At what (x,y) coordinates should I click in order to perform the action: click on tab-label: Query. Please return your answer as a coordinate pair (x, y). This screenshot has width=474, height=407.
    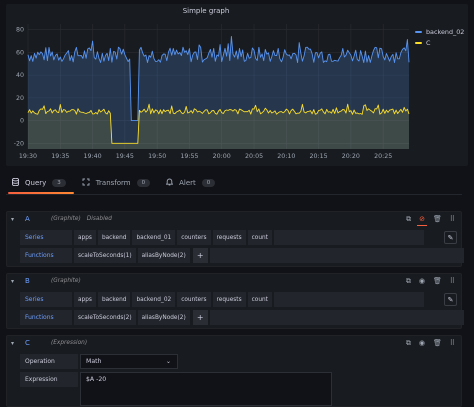
    Looking at the image, I should click on (36, 183).